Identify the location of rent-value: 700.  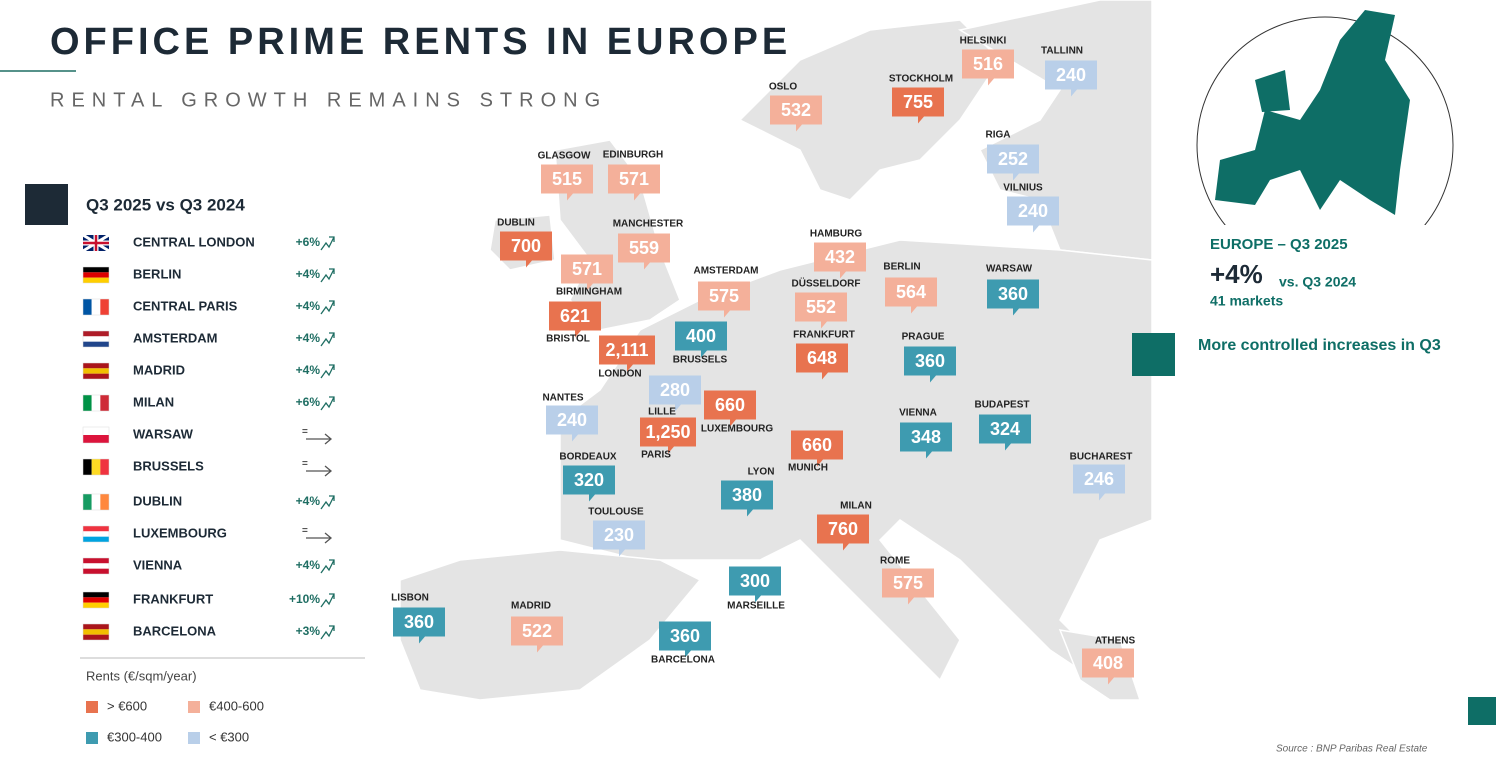
(526, 246).